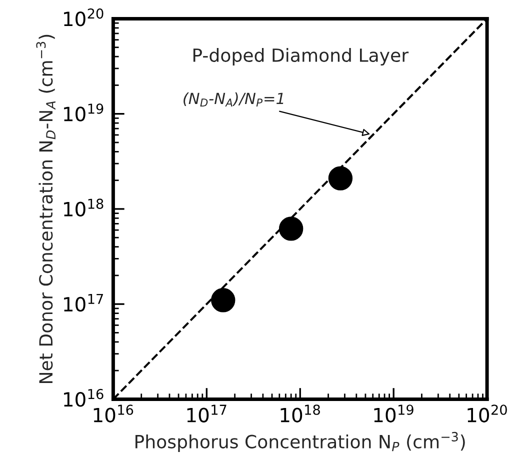  What do you see at coordinates (300, 442) in the screenshot?
I see `x-axis-title: Phosphorus Concentration N$_{P}$ (cm$^{−3}$)` at bounding box center [300, 442].